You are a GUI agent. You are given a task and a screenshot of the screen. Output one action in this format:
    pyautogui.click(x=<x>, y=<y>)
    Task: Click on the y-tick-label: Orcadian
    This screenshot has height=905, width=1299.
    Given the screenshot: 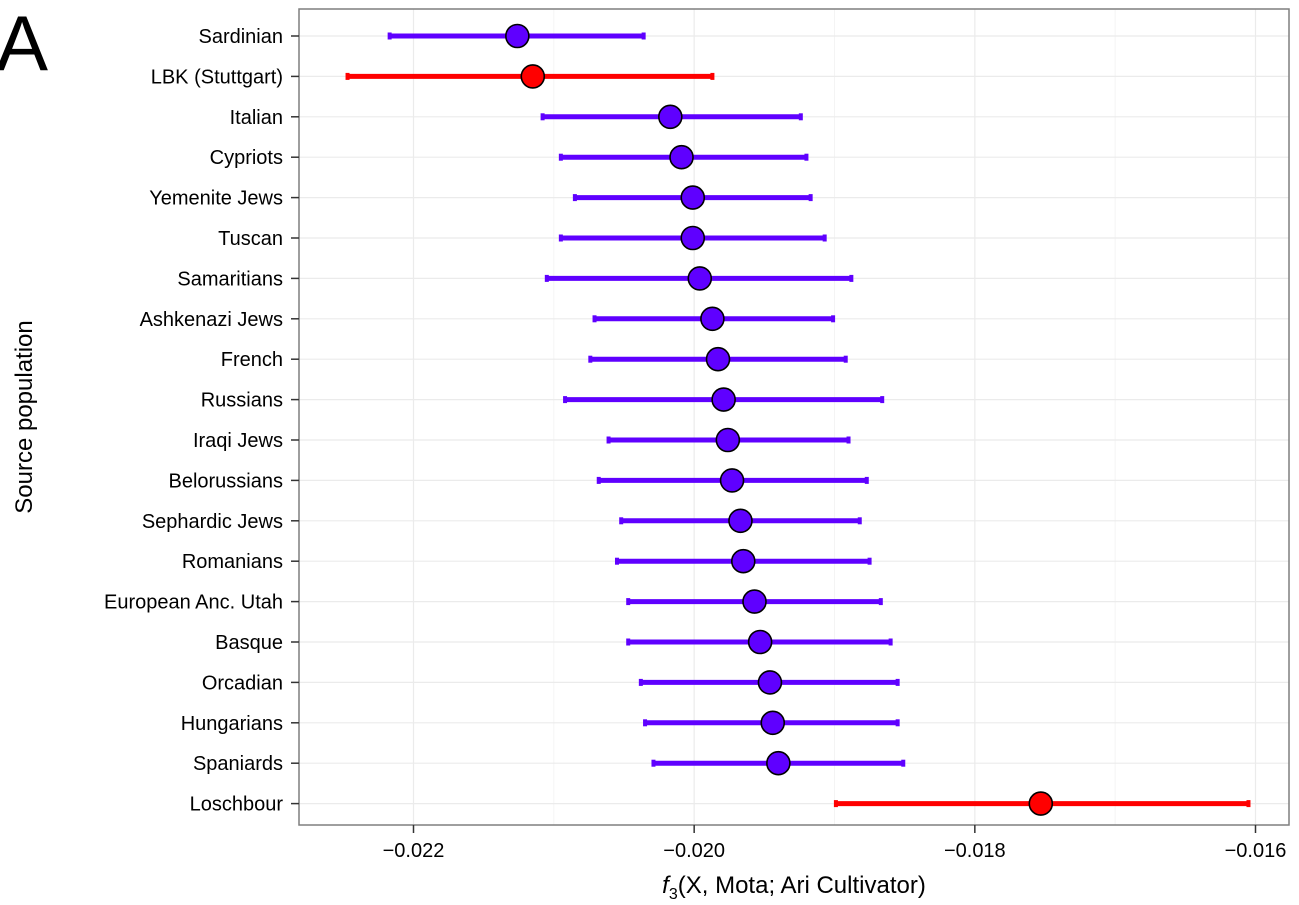 What is the action you would take?
    pyautogui.click(x=242, y=683)
    